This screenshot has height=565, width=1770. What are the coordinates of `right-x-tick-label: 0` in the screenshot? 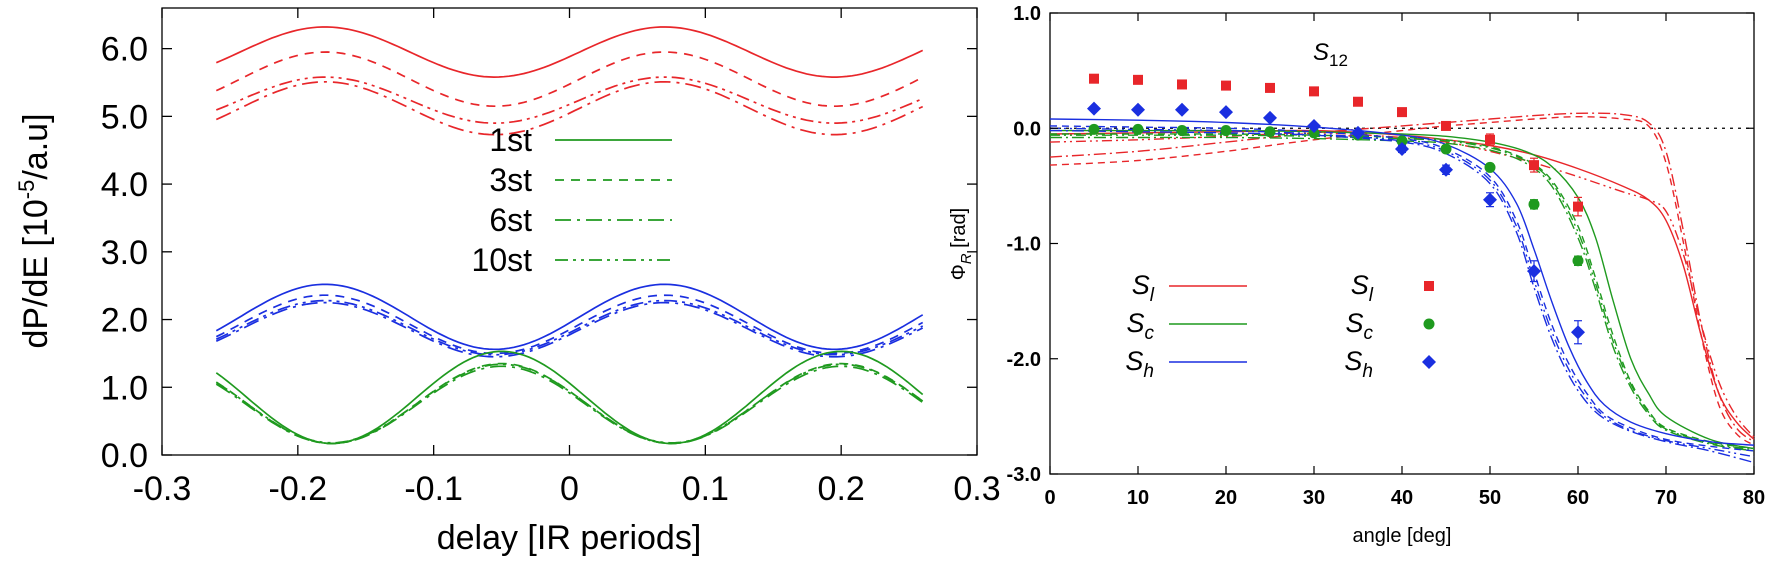 It's located at (1049, 498).